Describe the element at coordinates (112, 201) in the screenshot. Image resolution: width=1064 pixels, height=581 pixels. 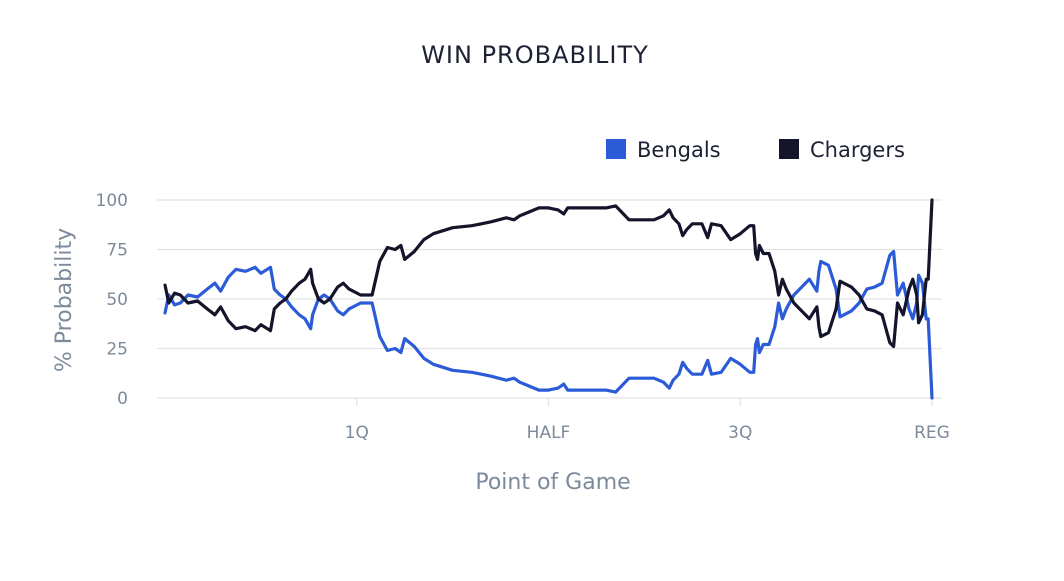
I see `y-tick-label-100: 100` at that location.